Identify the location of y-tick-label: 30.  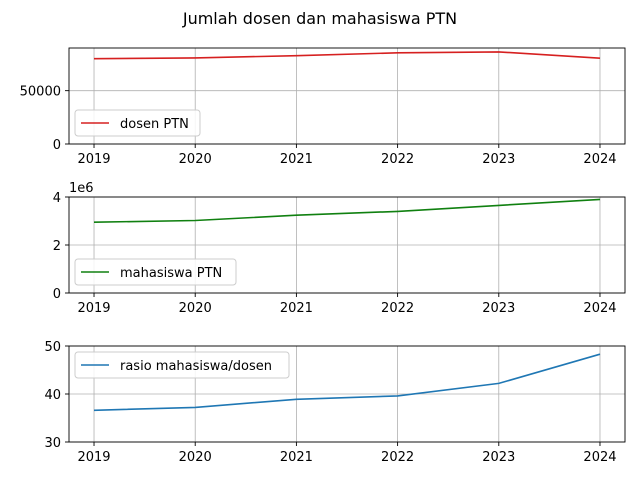
(52, 443).